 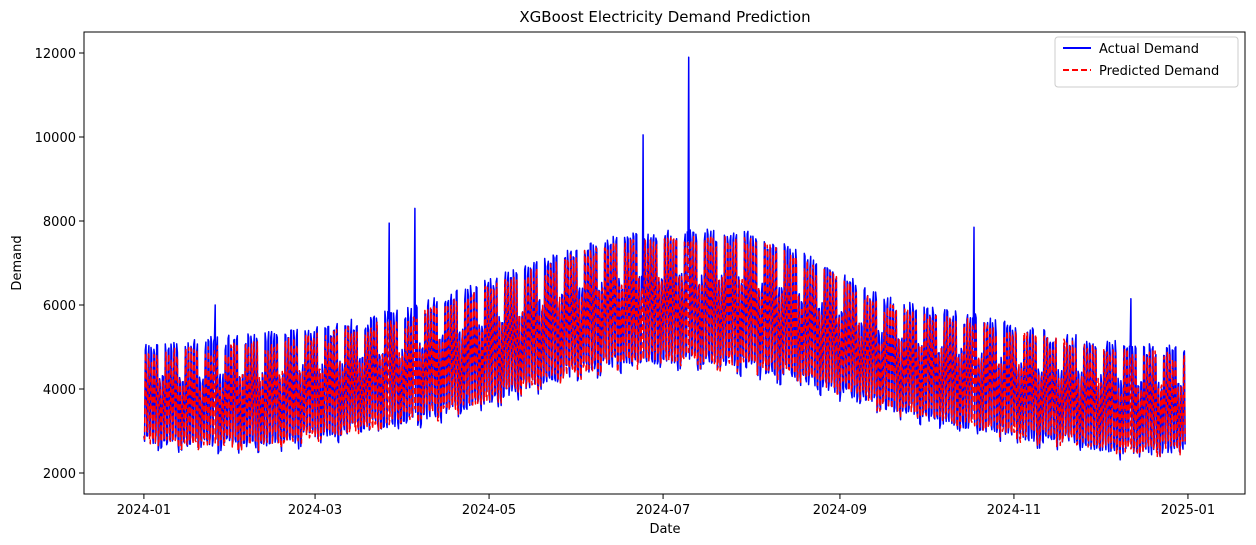 I want to click on y-tick-label: 8000, so click(x=59, y=222).